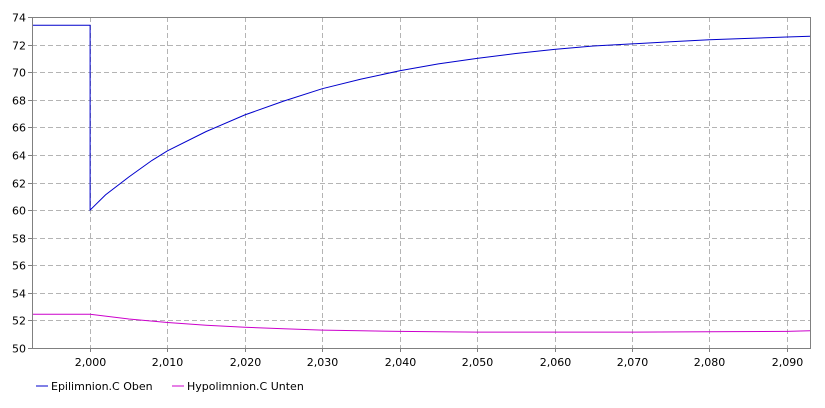 This screenshot has width=825, height=408. Describe the element at coordinates (19, 211) in the screenshot. I see `y-tick-label: 60` at that location.